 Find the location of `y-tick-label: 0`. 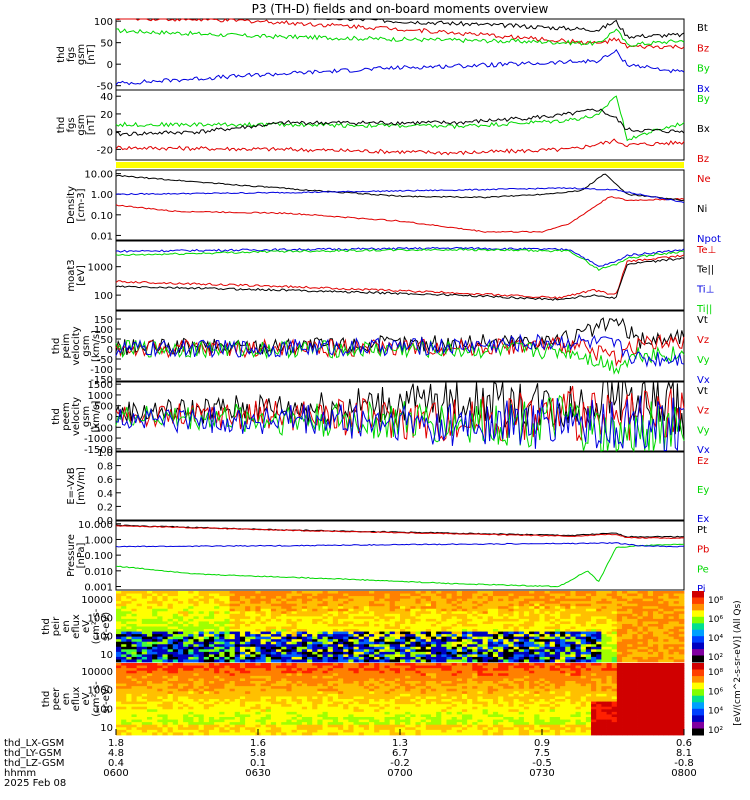

y-tick-label: 0 is located at coordinates (110, 65).